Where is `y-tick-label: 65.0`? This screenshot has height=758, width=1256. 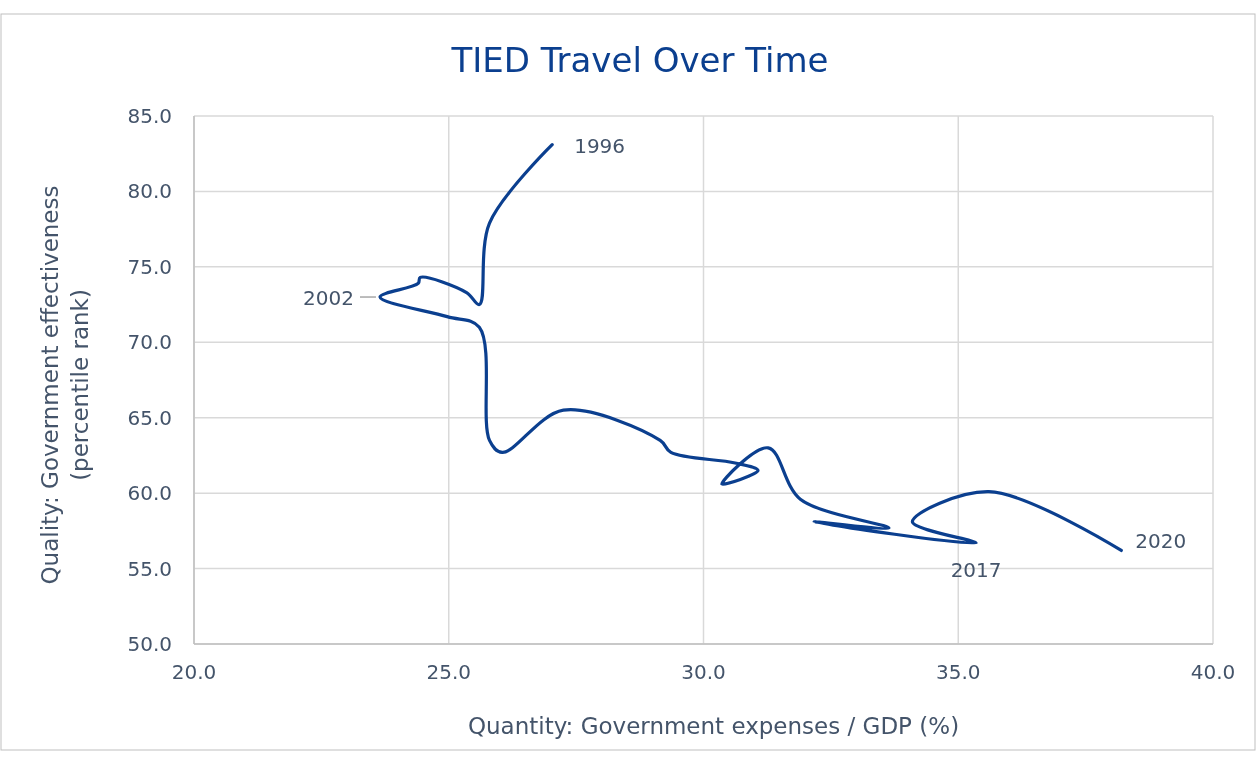 y-tick-label: 65.0 is located at coordinates (149, 417).